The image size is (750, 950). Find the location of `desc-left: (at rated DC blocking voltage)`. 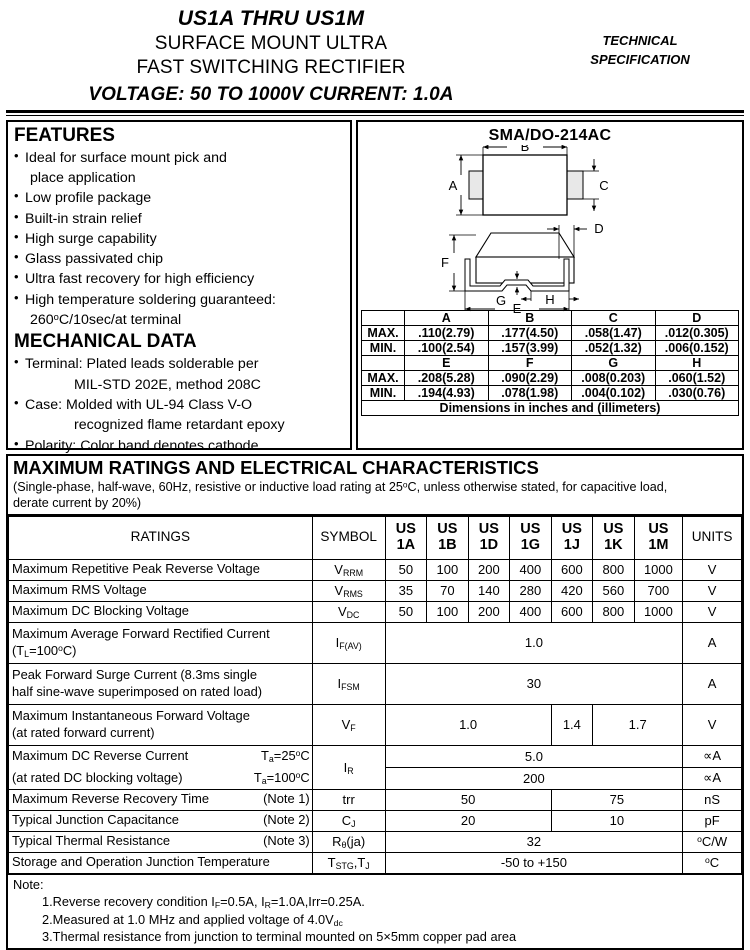

desc-left: (at rated DC blocking voltage) is located at coordinates (97, 777).